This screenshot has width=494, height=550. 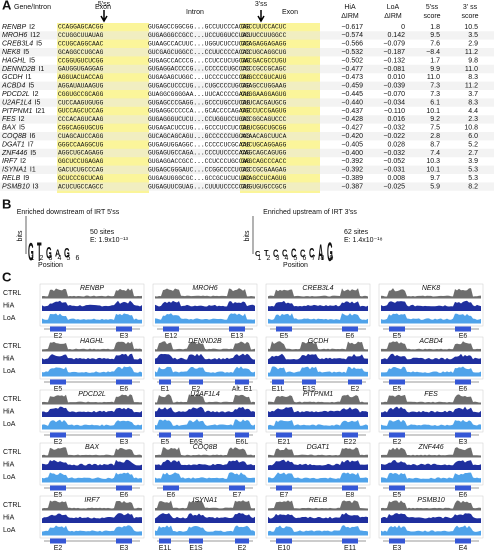 I want to click on gene: GCDH, so click(x=13, y=77).